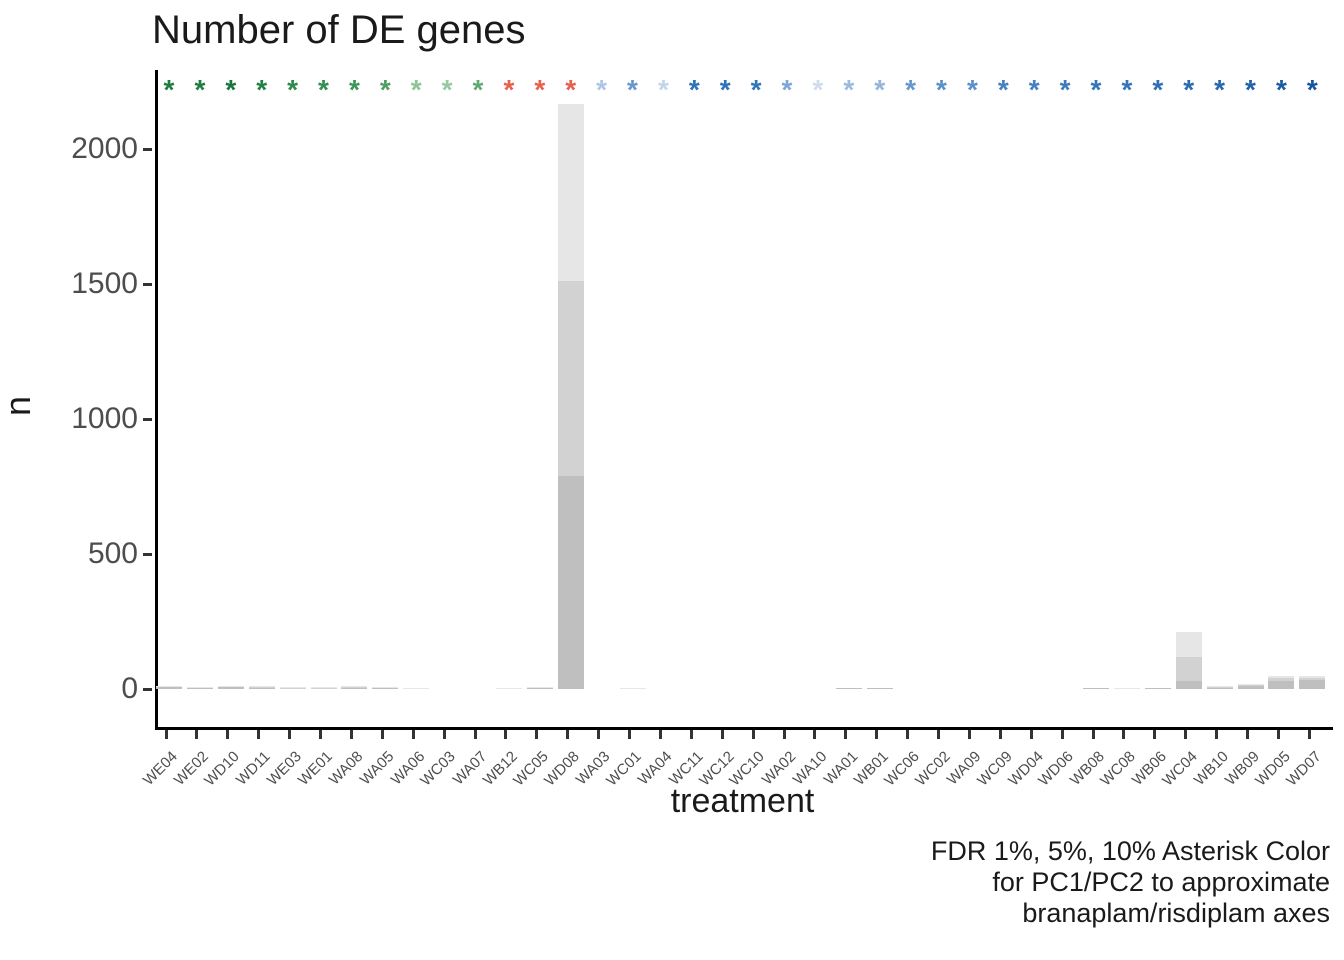 The width and height of the screenshot is (1344, 960). I want to click on significance-asterisk-wa07: *, so click(478, 89).